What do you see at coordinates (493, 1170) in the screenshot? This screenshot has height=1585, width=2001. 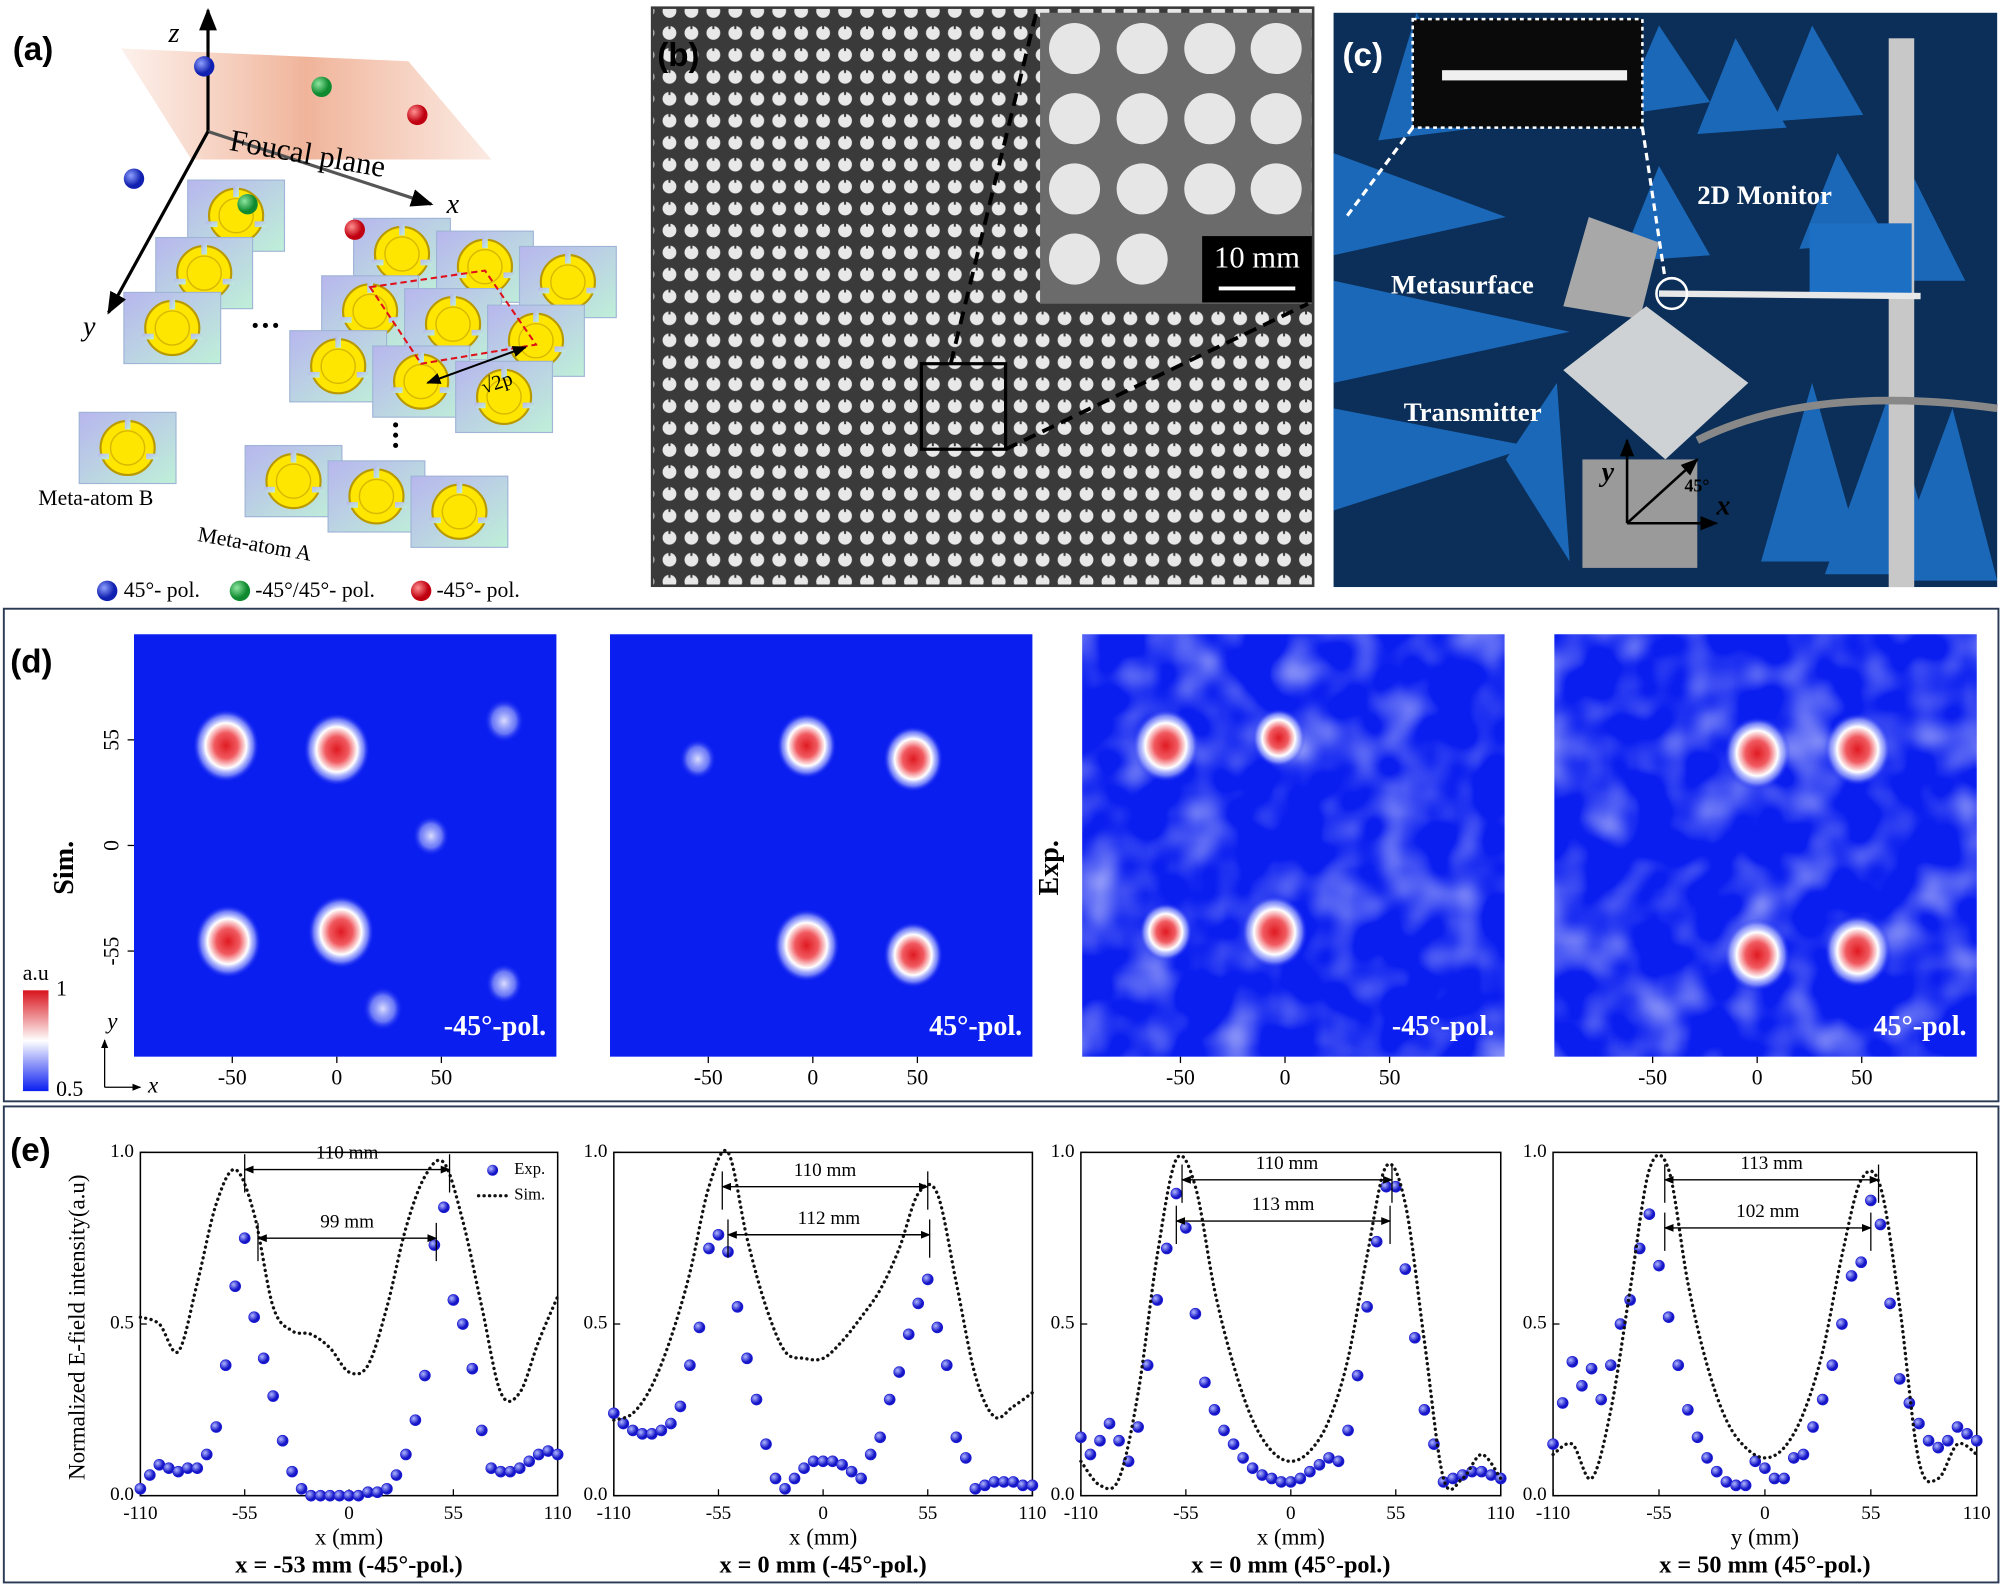 I see `legend-swatch` at bounding box center [493, 1170].